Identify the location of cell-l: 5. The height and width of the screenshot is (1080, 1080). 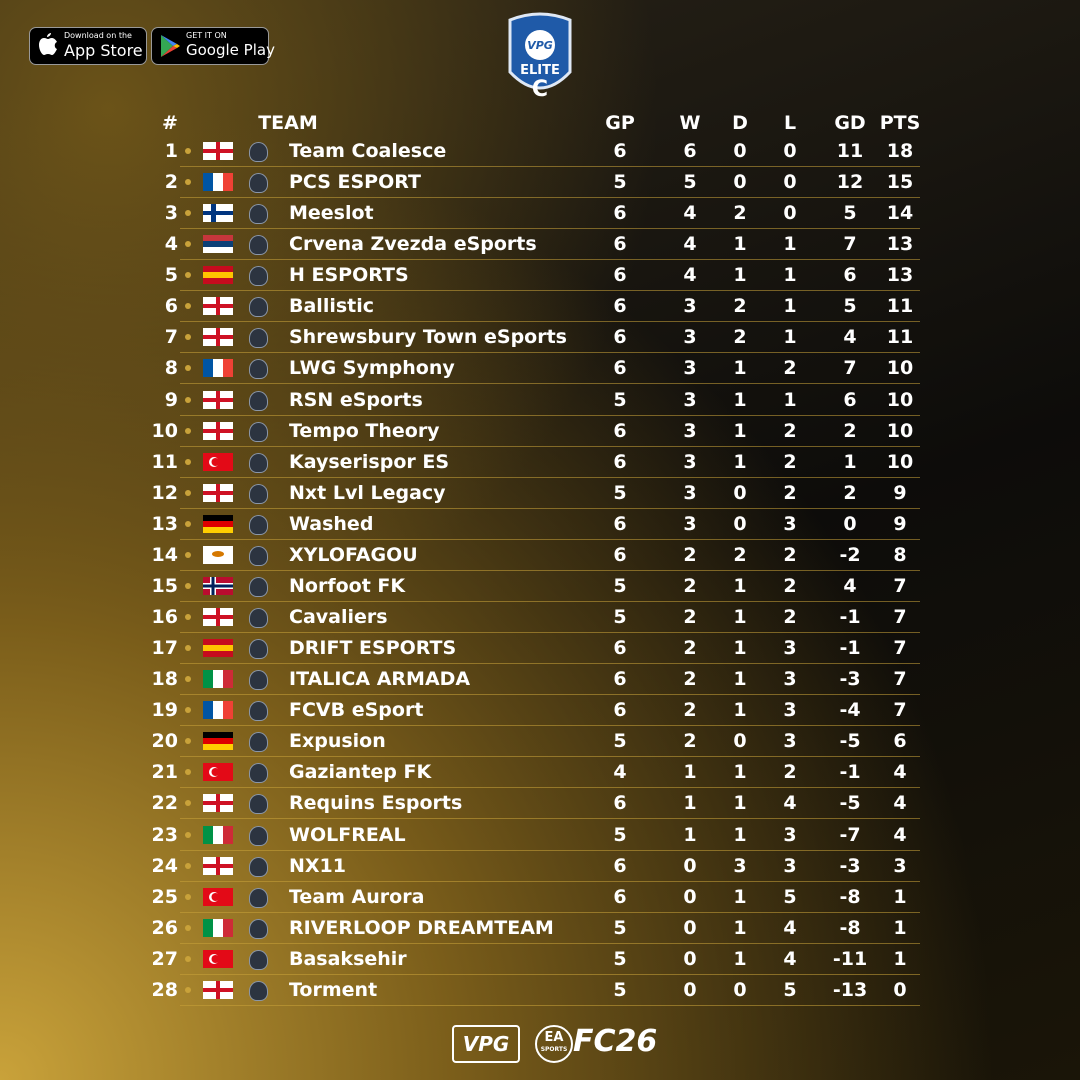
(790, 989).